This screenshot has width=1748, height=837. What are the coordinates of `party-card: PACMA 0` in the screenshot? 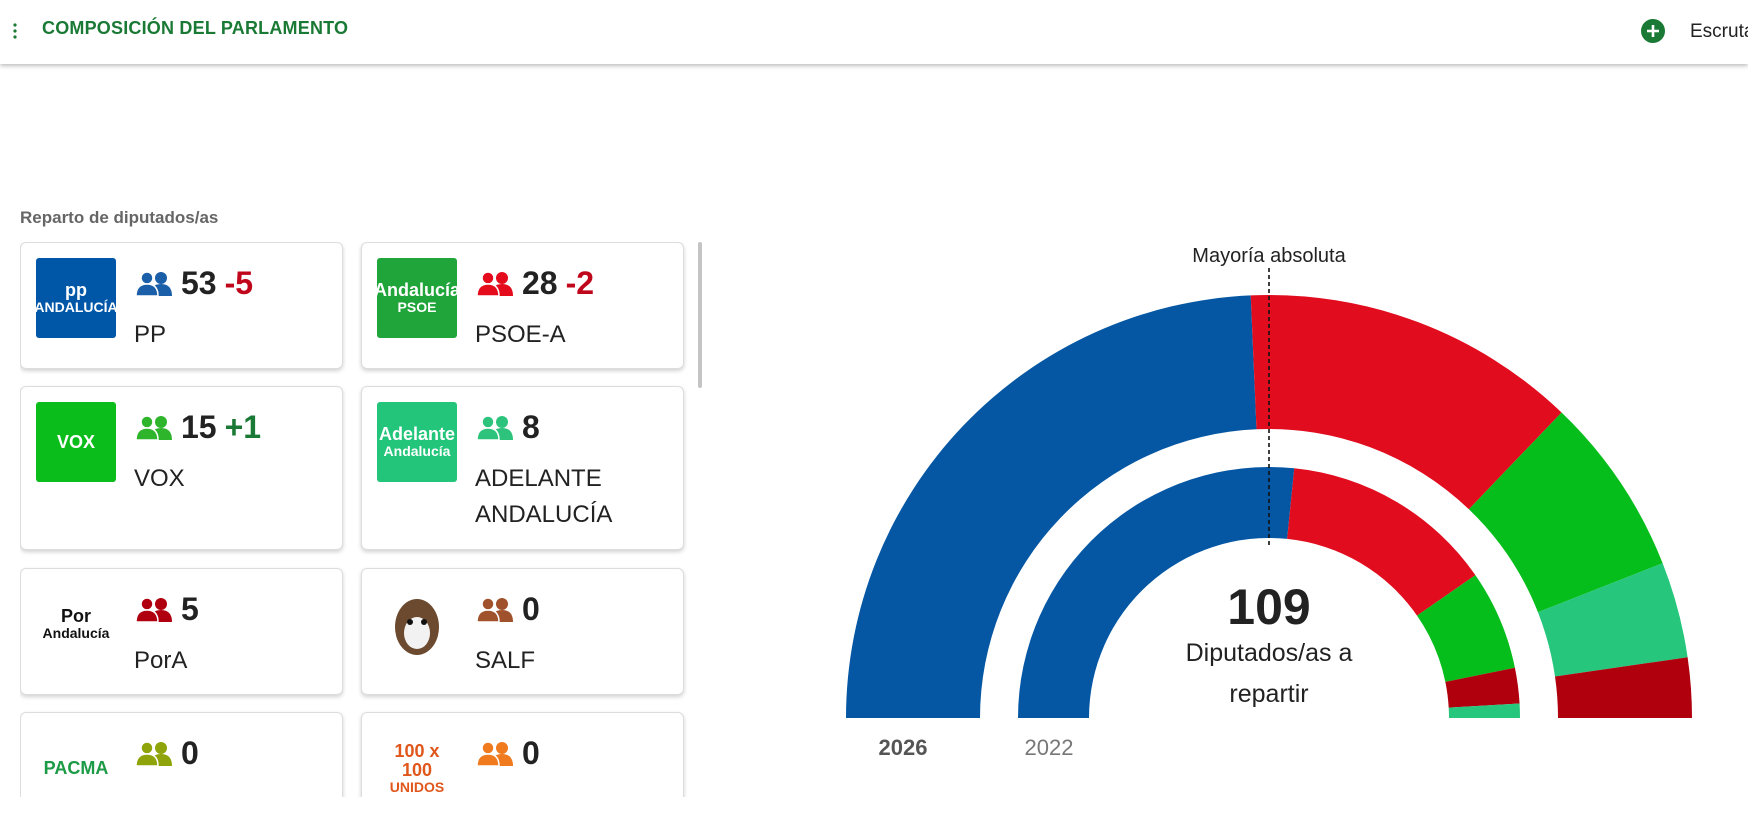 It's located at (181, 754).